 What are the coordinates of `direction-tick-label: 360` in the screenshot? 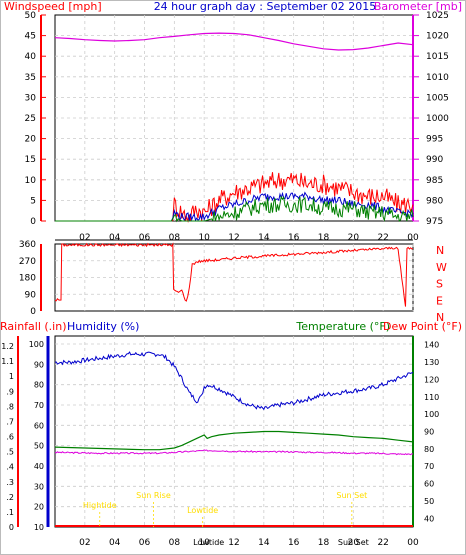 It's located at (27, 245).